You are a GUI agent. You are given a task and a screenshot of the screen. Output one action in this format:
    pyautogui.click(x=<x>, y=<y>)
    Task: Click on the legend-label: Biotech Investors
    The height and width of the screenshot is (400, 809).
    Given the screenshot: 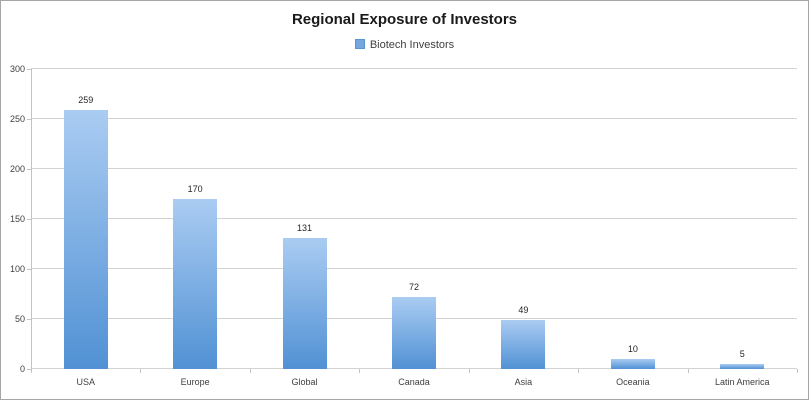 What is the action you would take?
    pyautogui.click(x=412, y=45)
    